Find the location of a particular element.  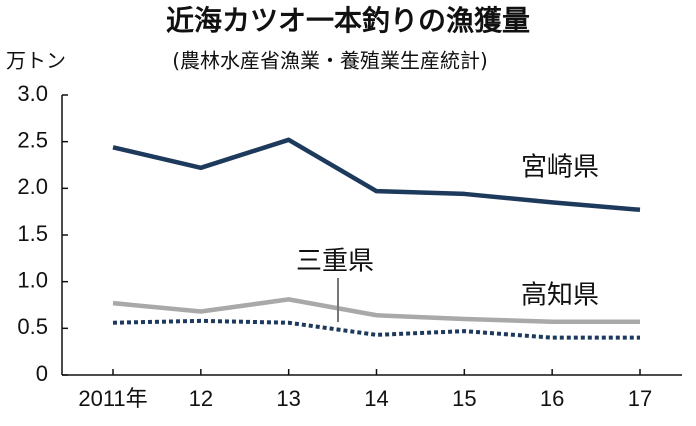

x-tick-label: 17 is located at coordinates (640, 398).